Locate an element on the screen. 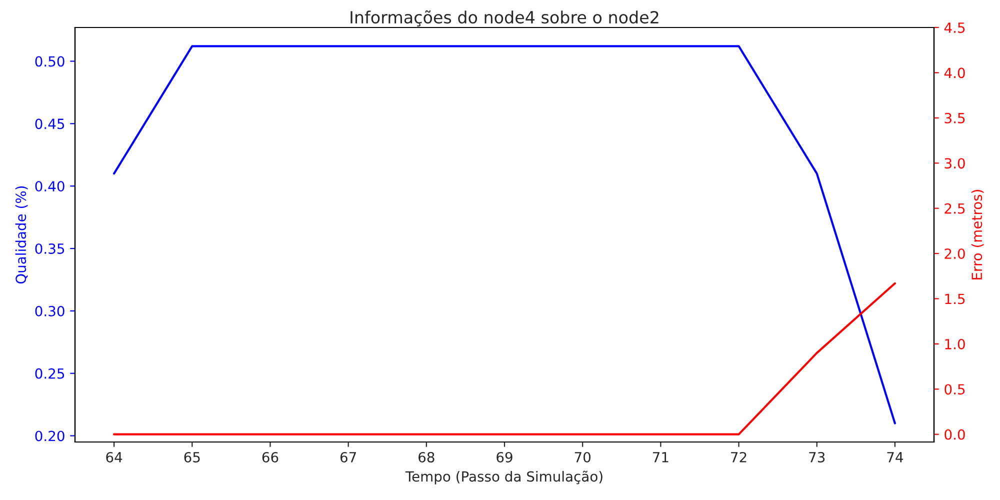 The width and height of the screenshot is (1000, 500). x-tick-label: 67 is located at coordinates (348, 457).